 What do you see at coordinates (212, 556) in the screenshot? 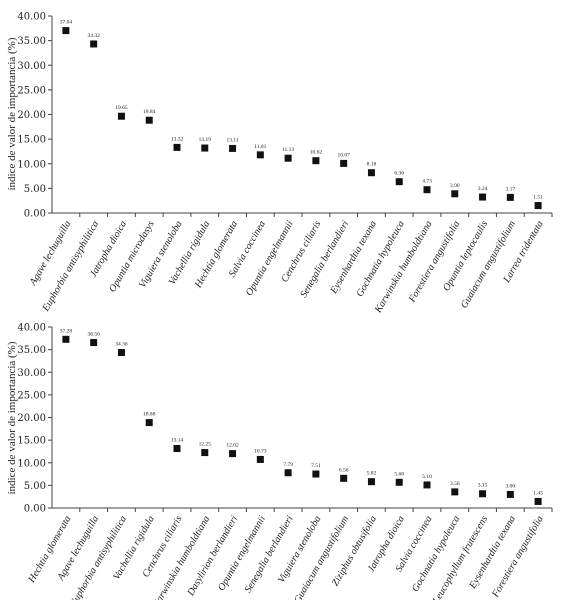
I see `x-category-label: Dasylirion berlandieri` at bounding box center [212, 556].